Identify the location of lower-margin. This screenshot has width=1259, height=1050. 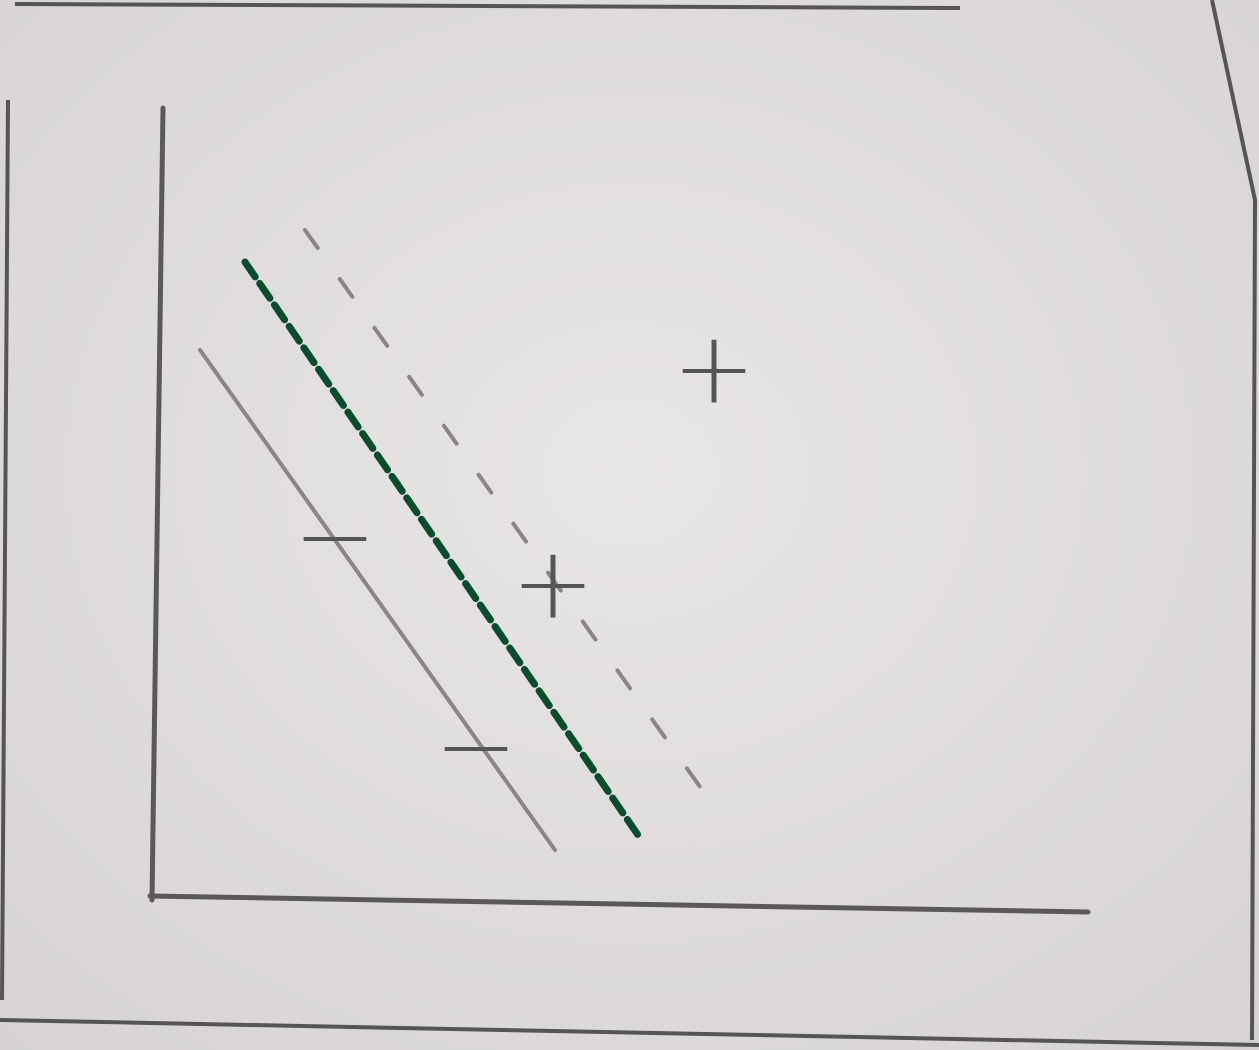
(377, 600).